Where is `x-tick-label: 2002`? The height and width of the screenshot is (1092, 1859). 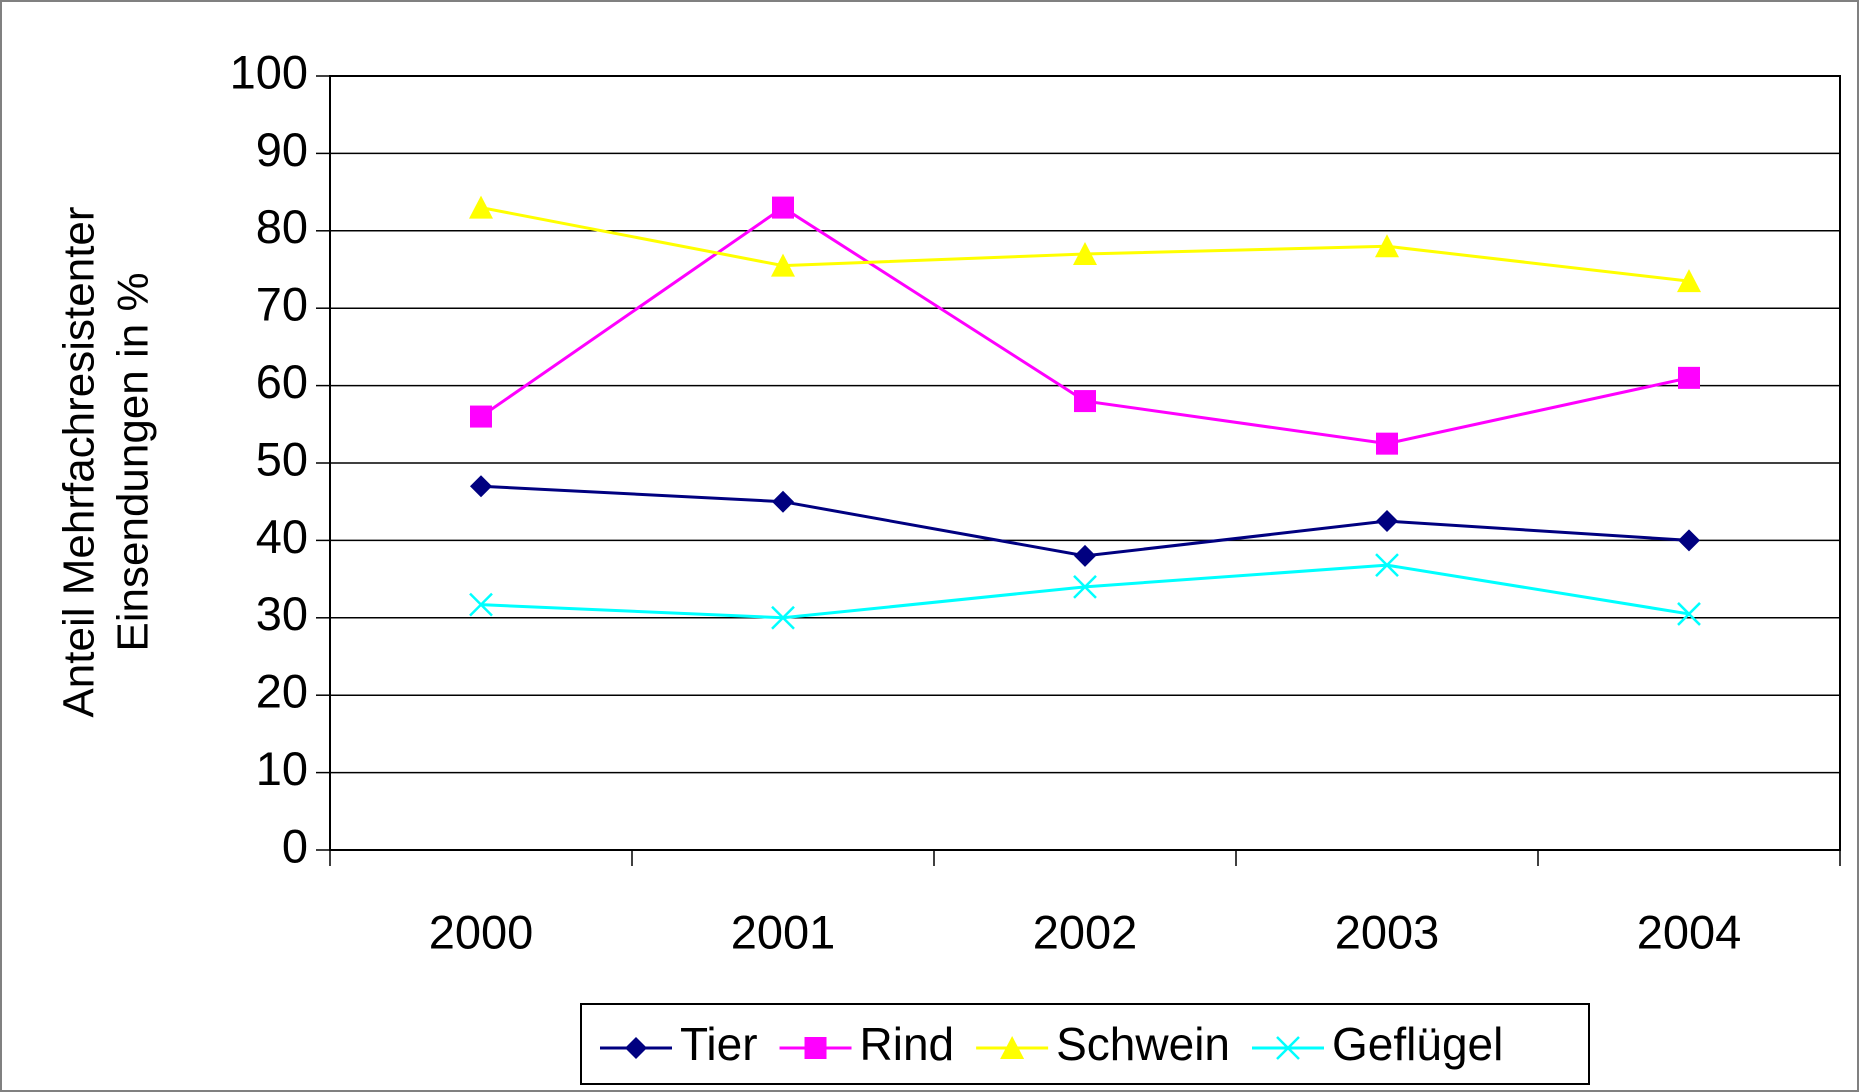 x-tick-label: 2002 is located at coordinates (1085, 931).